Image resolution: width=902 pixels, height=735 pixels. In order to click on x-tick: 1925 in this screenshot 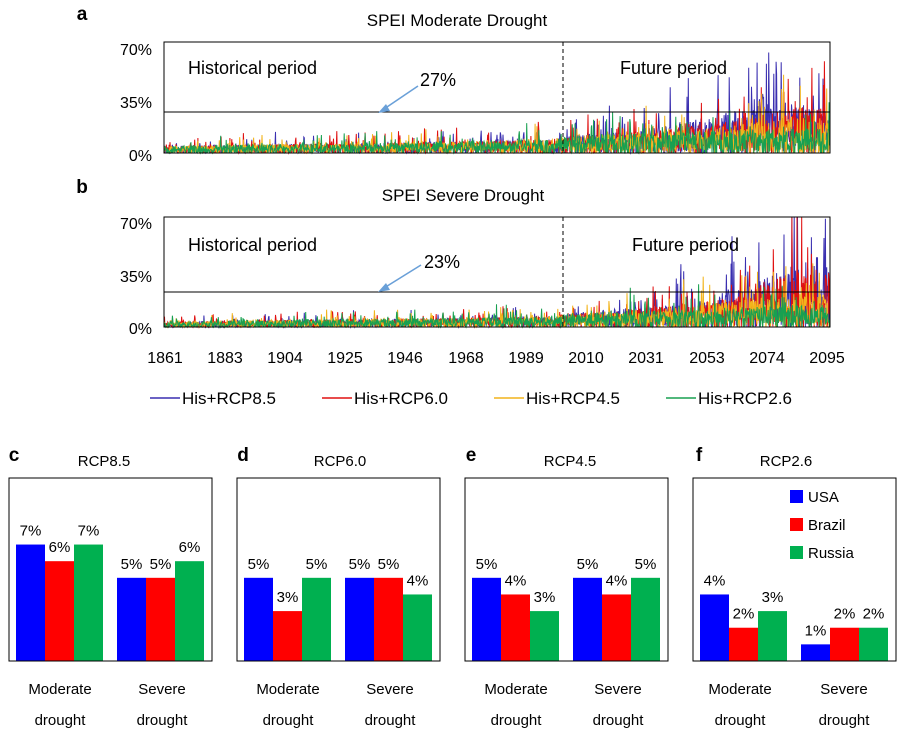, I will do `click(345, 358)`.